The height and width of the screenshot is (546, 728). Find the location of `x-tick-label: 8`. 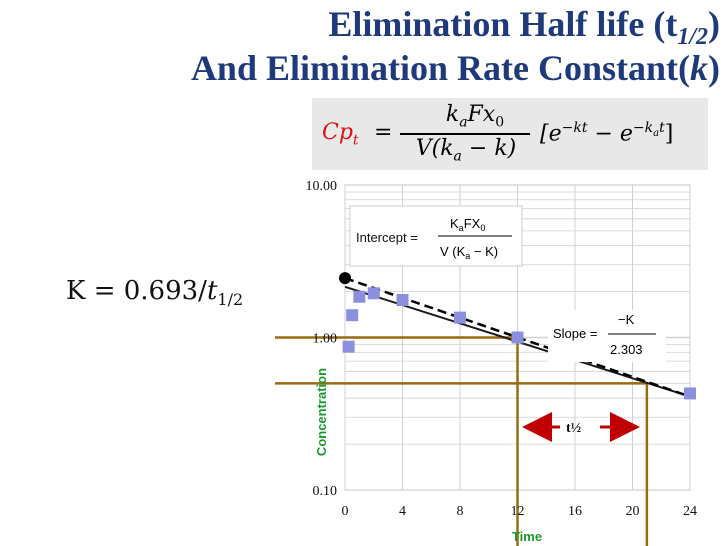

x-tick-label: 8 is located at coordinates (460, 511).